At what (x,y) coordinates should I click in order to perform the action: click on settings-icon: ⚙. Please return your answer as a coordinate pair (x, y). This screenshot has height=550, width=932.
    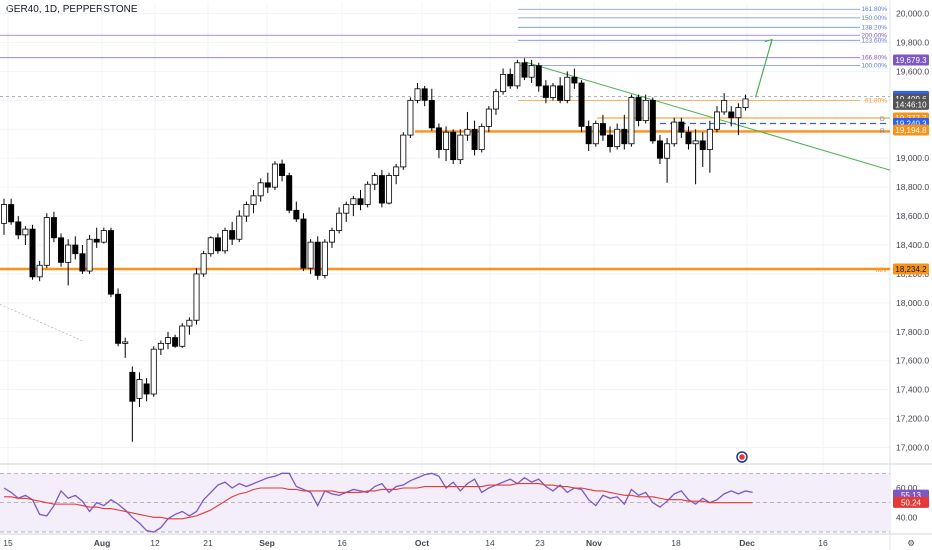
    Looking at the image, I should click on (911, 543).